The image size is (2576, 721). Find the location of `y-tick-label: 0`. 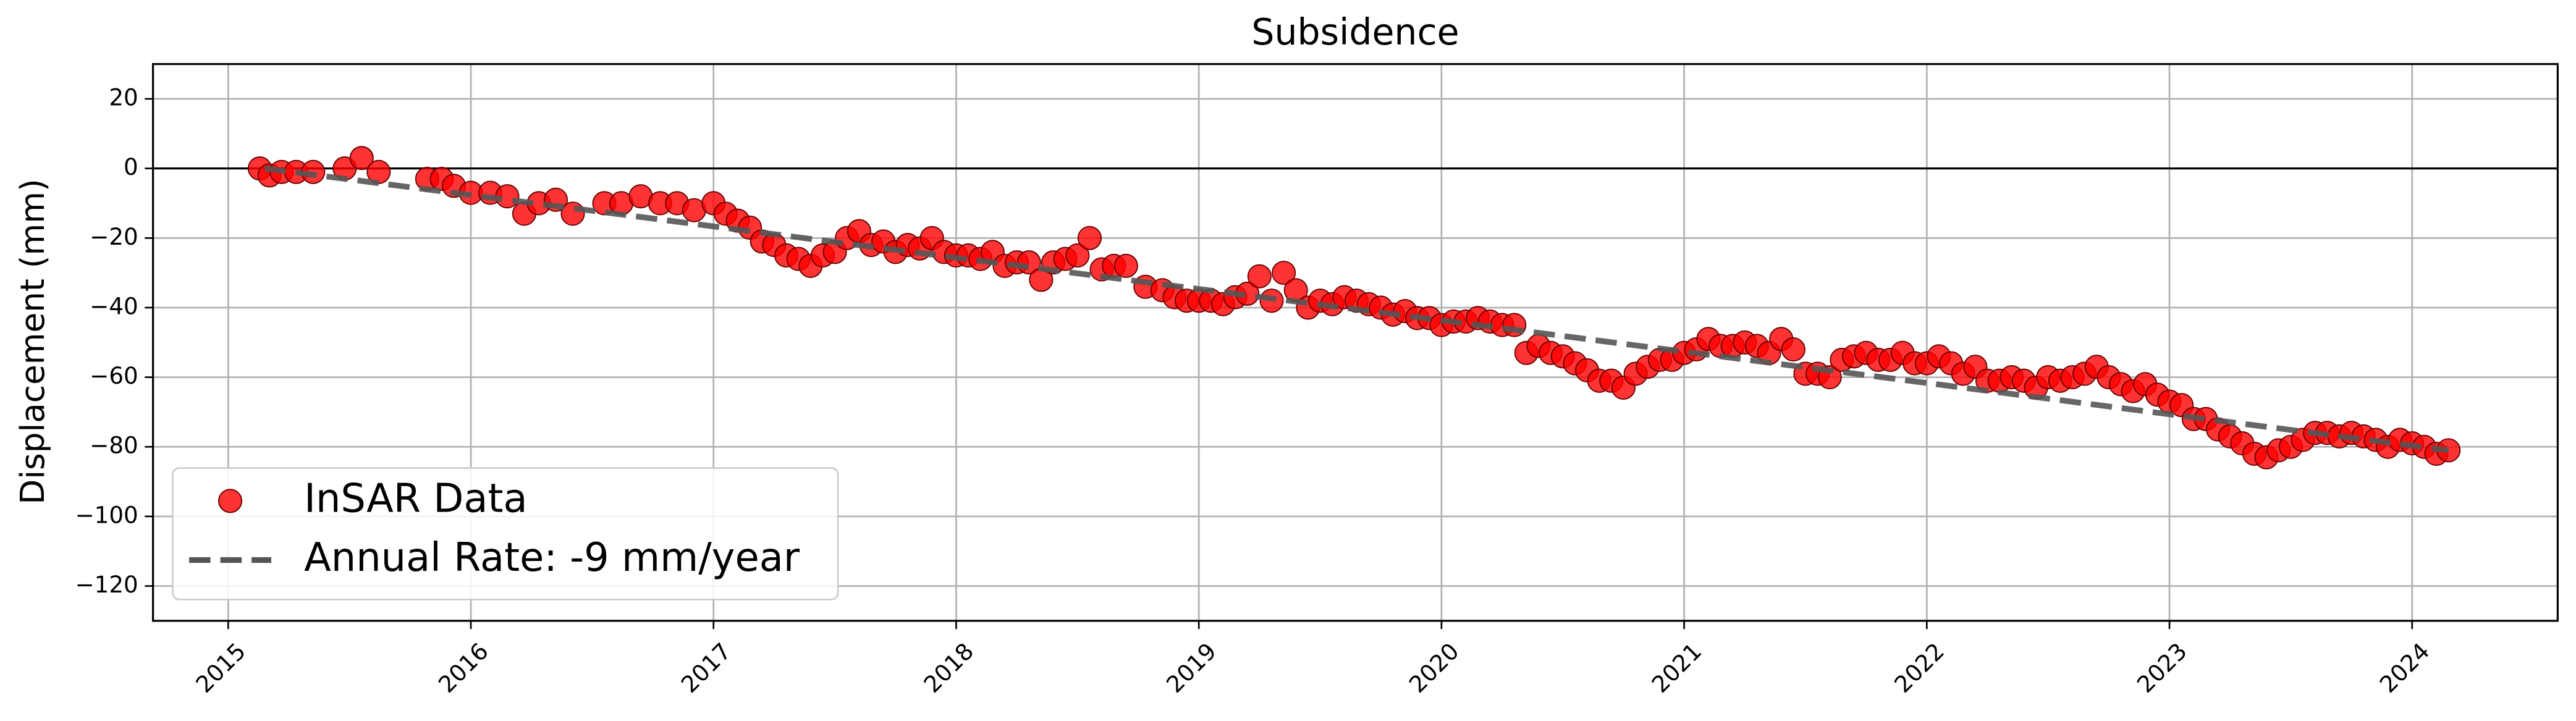

y-tick-label: 0 is located at coordinates (131, 166).